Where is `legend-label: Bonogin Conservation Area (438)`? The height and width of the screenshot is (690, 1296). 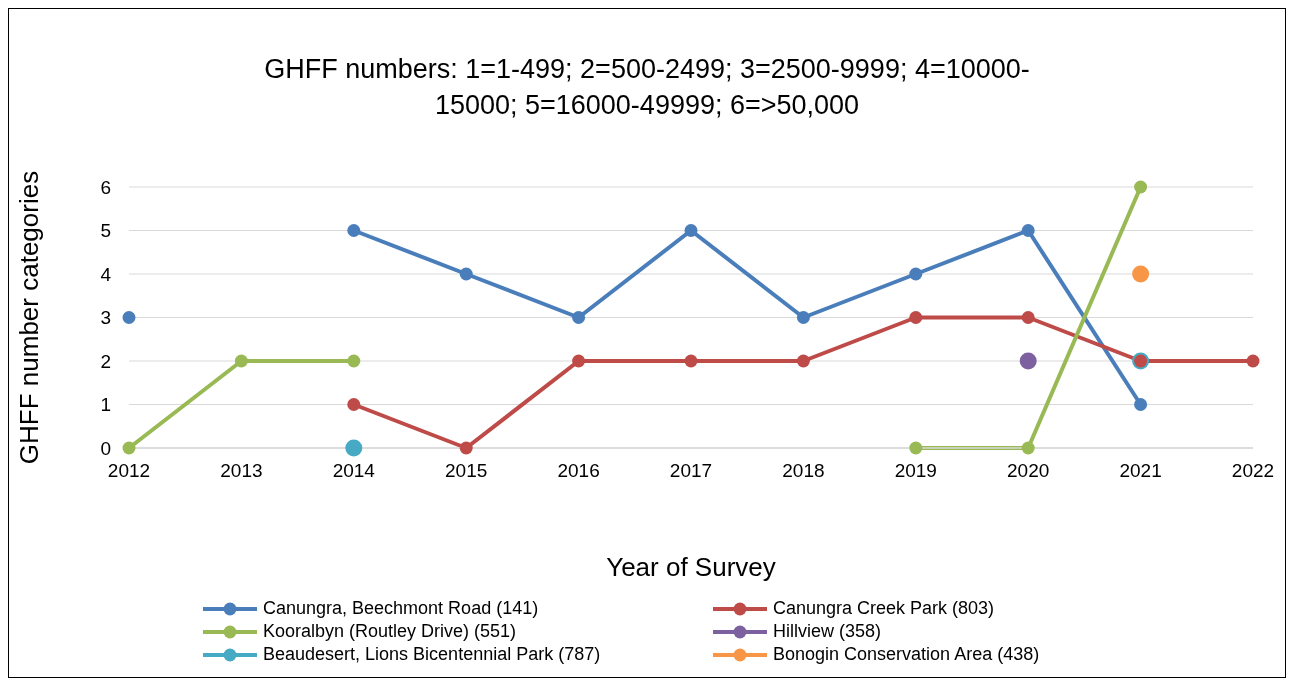 legend-label: Bonogin Conservation Area (438) is located at coordinates (906, 654).